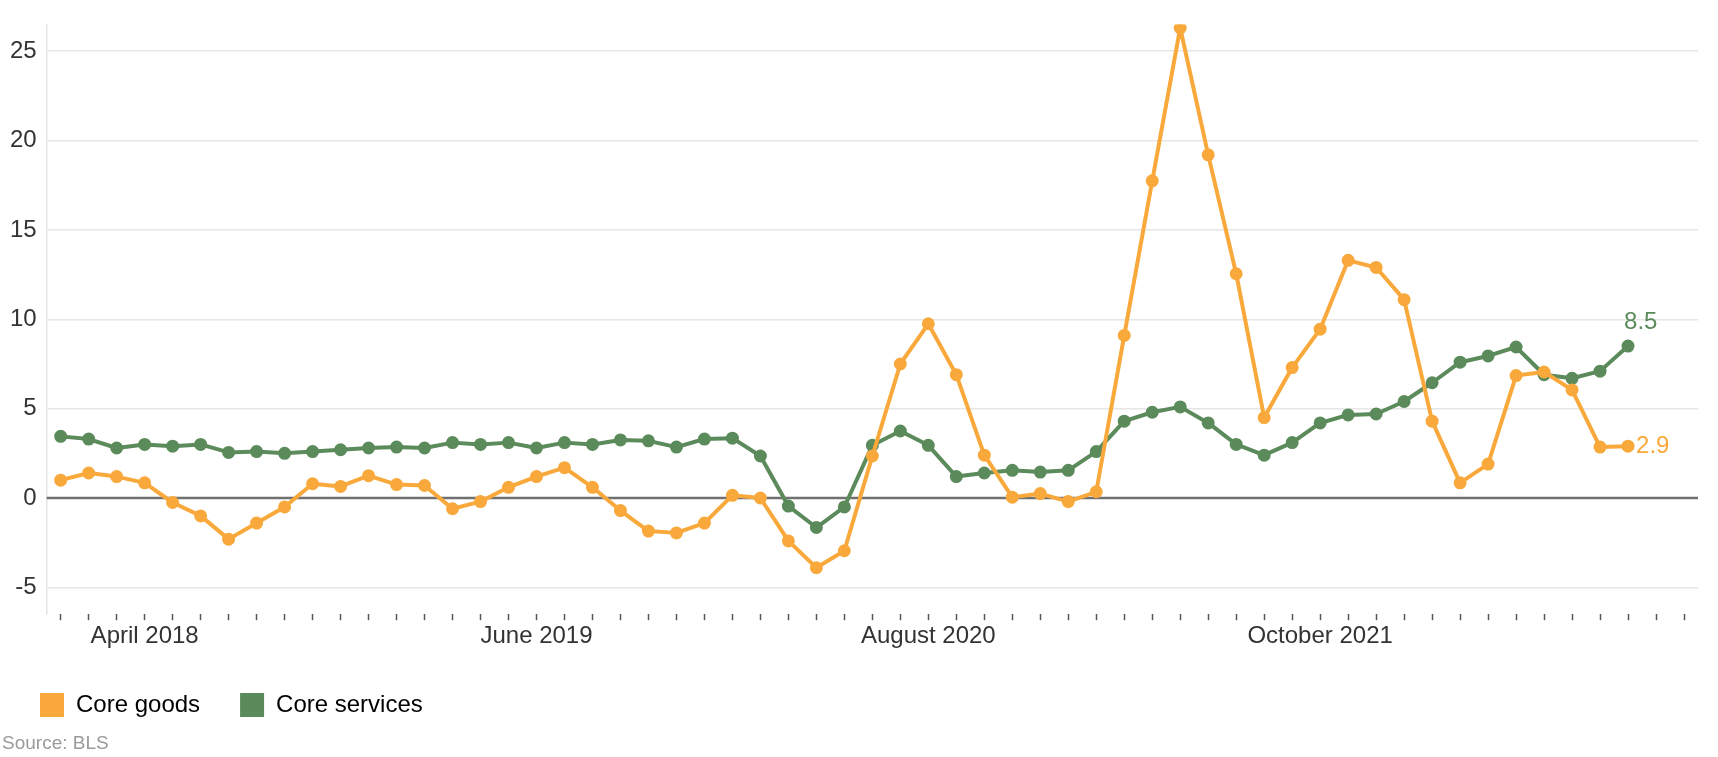 This screenshot has width=1718, height=757. Describe the element at coordinates (536, 635) in the screenshot. I see `x-tick-label: June 2019` at that location.